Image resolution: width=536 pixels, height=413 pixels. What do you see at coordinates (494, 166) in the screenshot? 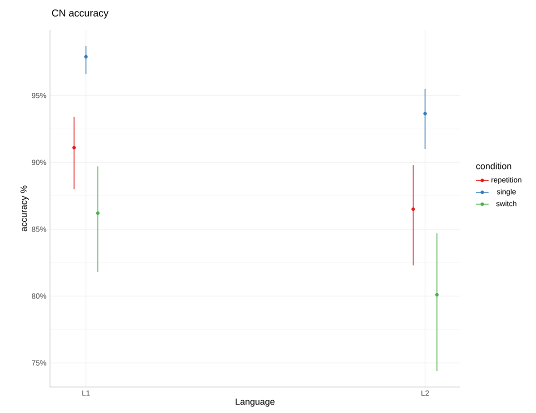
I see `legend-title: condition` at bounding box center [494, 166].